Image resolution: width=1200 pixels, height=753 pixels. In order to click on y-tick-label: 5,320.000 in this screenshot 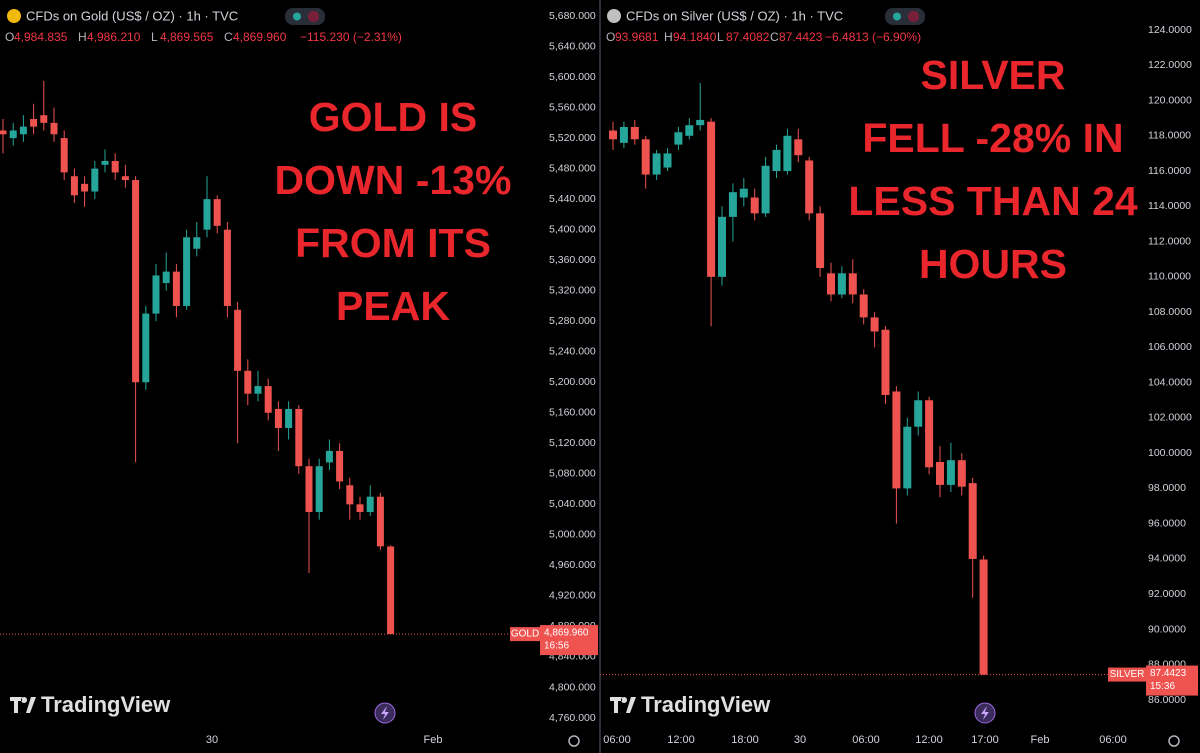, I will do `click(572, 290)`.